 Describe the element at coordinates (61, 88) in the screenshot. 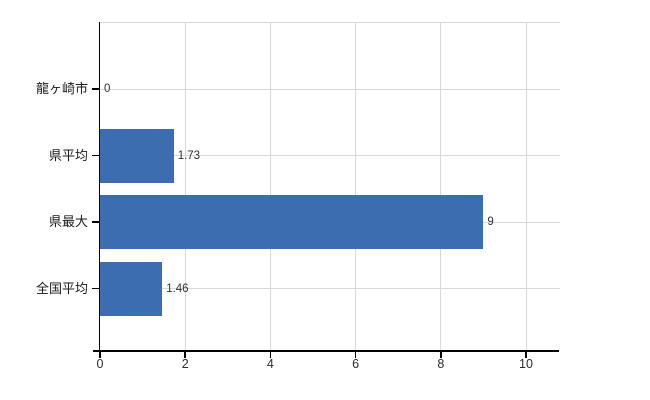

I see `category-label: 龍ヶ崎市` at that location.